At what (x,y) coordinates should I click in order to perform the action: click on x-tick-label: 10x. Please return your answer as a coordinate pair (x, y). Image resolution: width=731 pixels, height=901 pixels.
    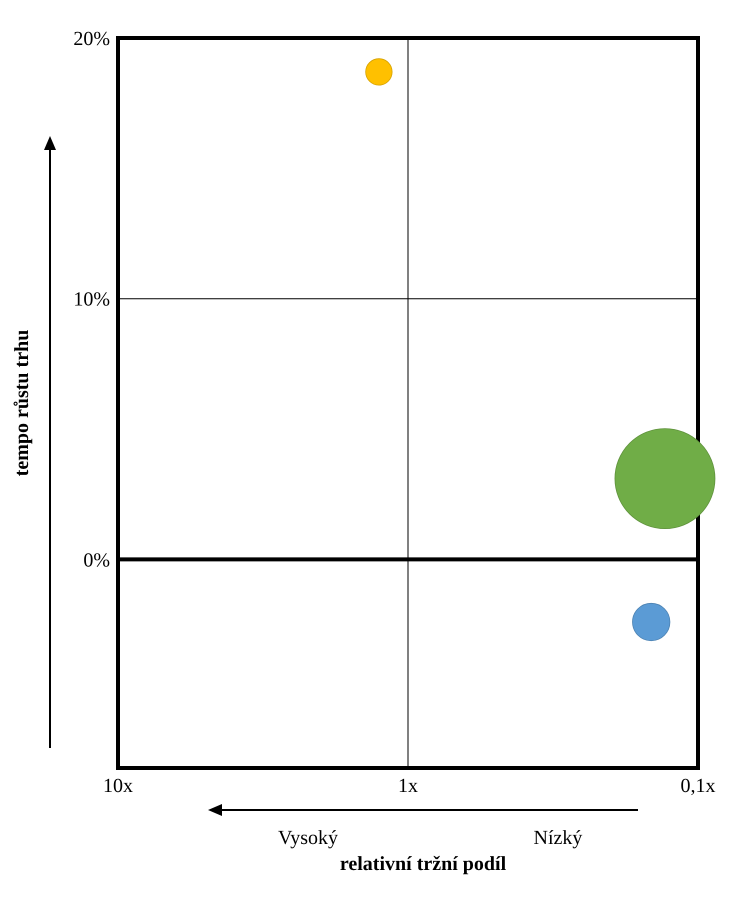
    Looking at the image, I should click on (118, 786).